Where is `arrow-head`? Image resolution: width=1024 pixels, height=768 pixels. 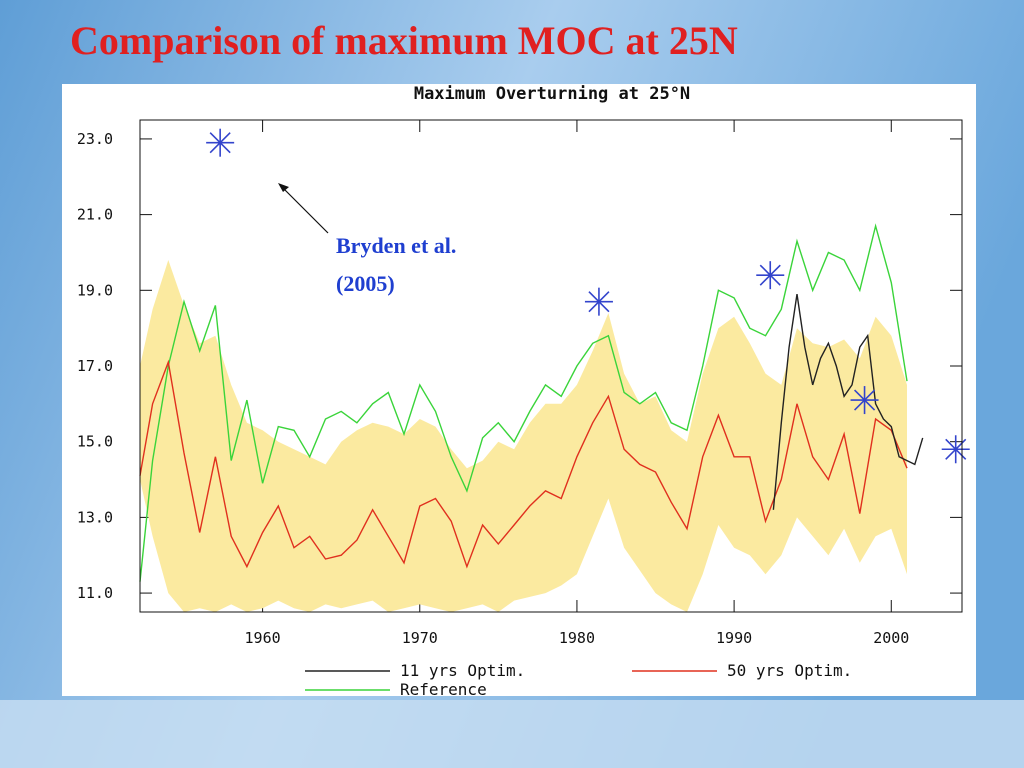 arrow-head is located at coordinates (283, 187).